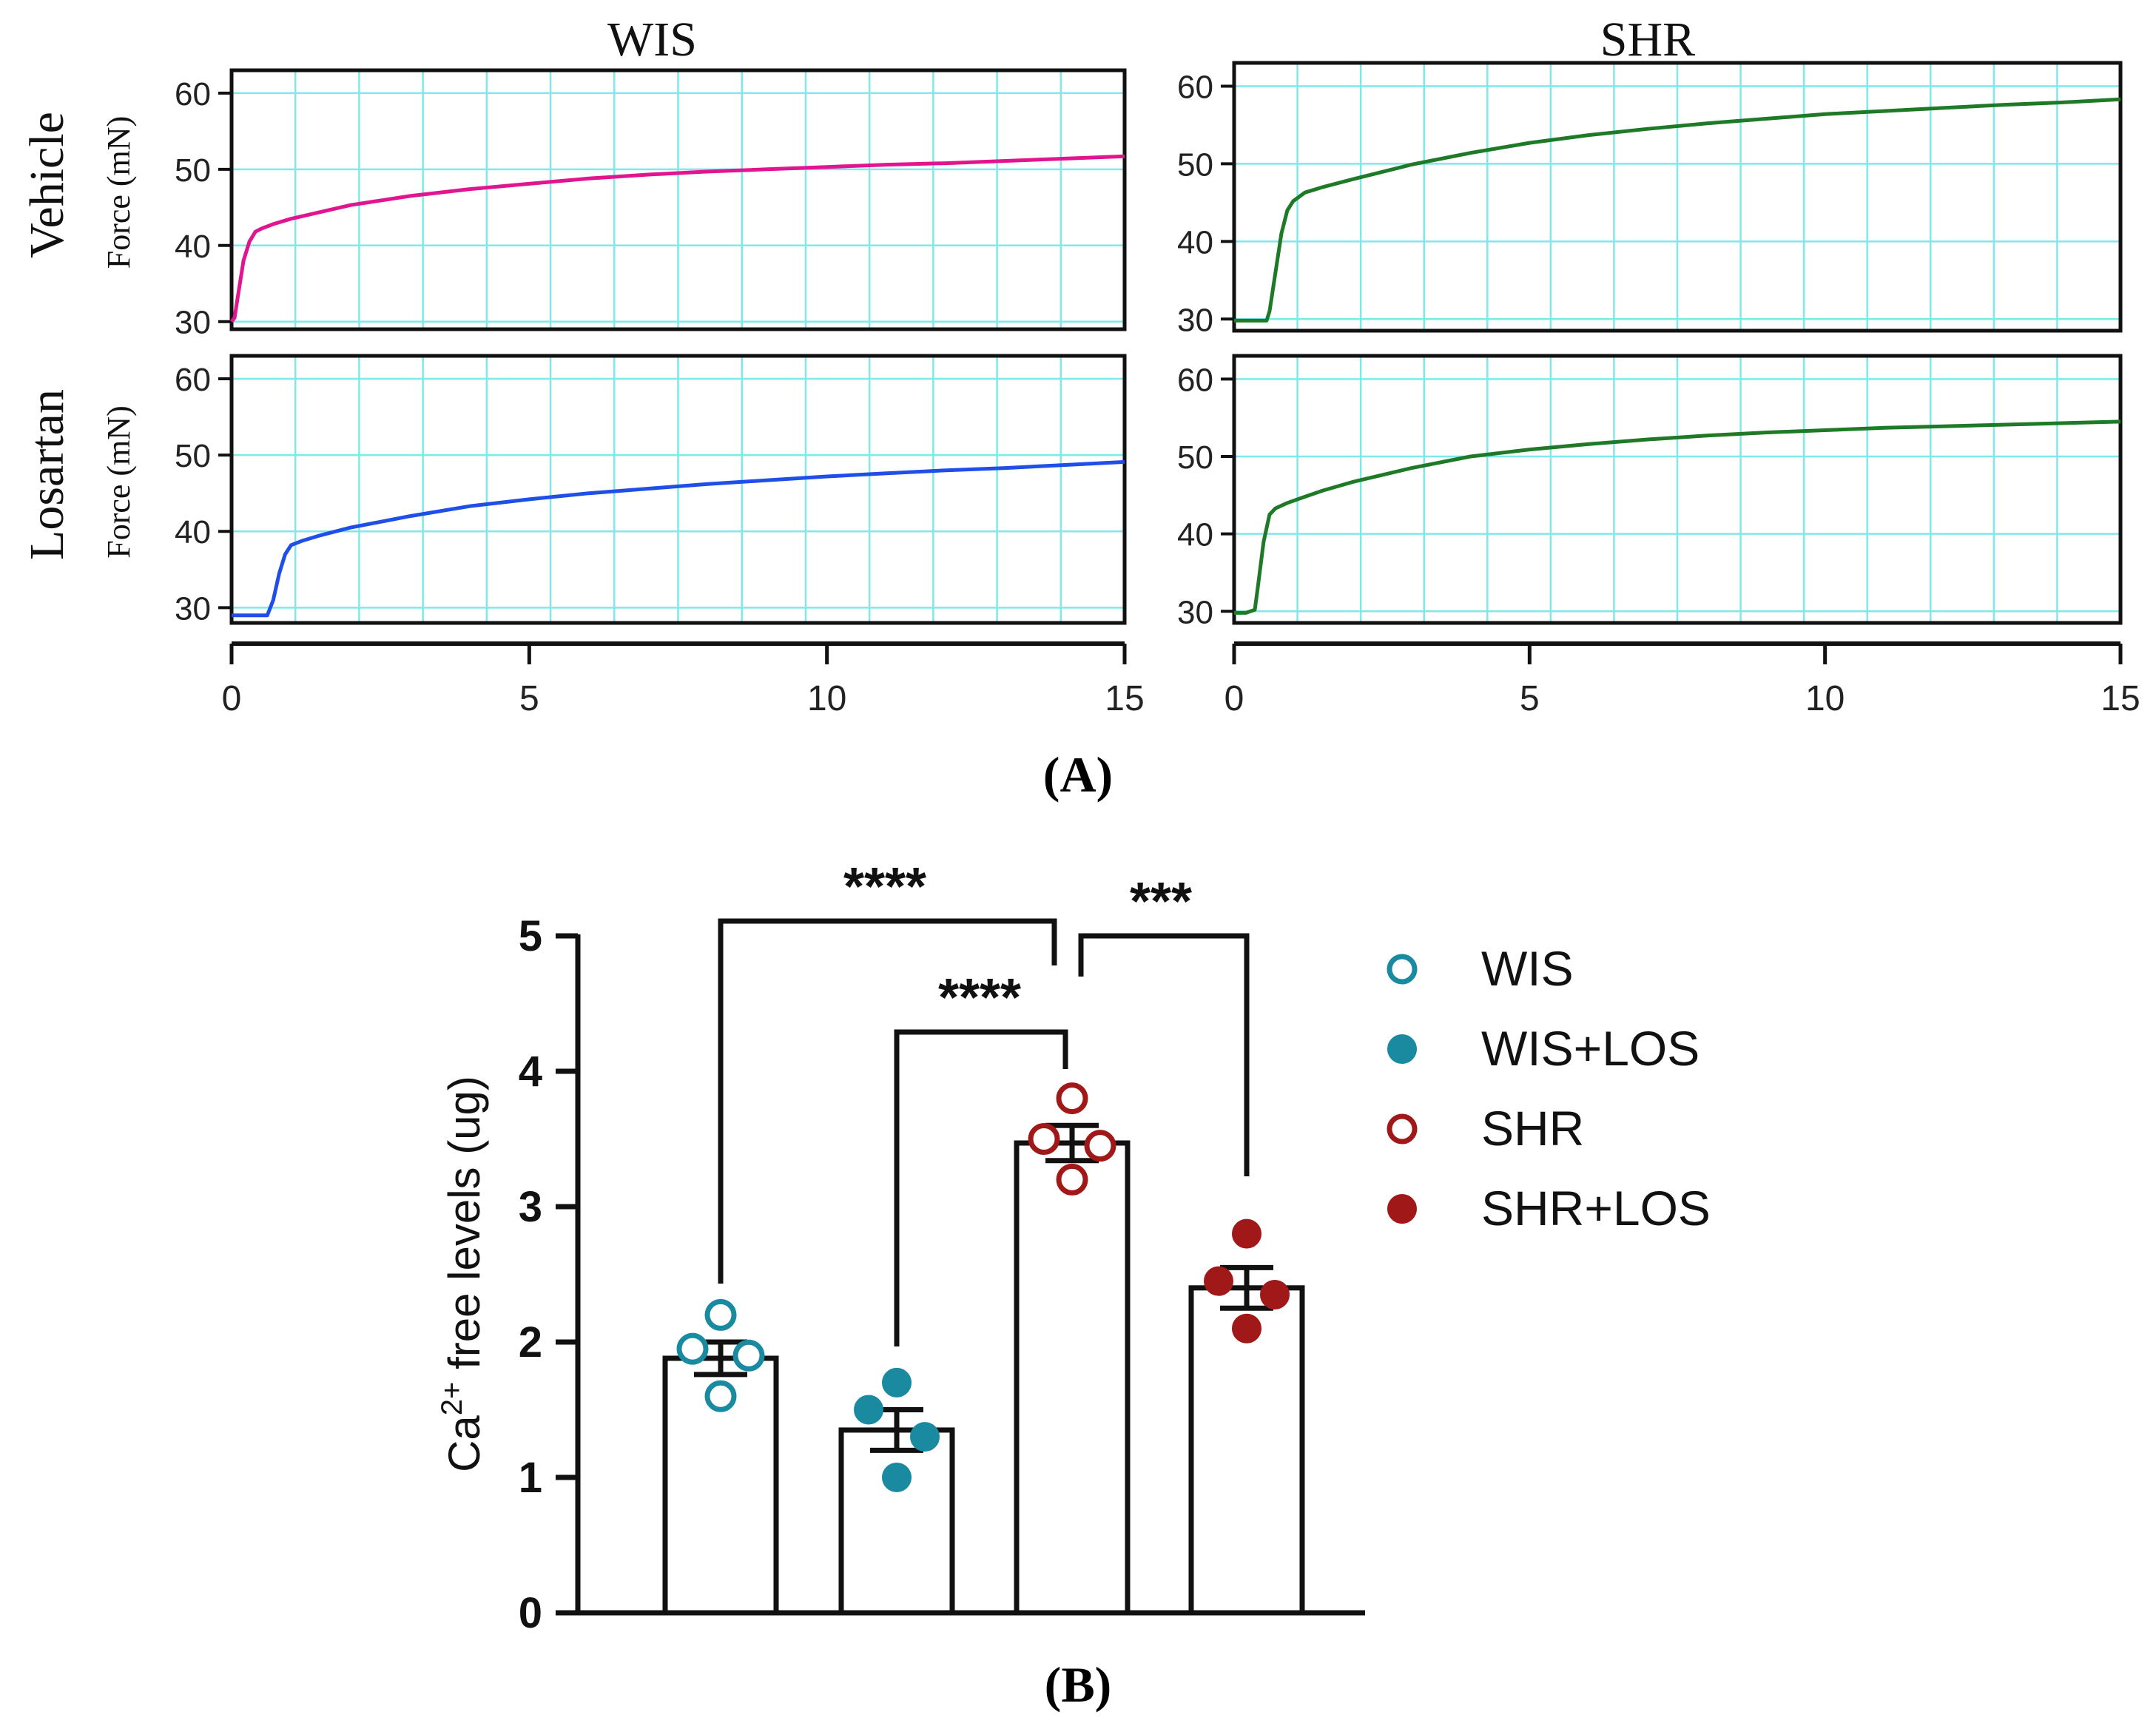  What do you see at coordinates (530, 1072) in the screenshot?
I see `bar-y-tick-label: 4` at bounding box center [530, 1072].